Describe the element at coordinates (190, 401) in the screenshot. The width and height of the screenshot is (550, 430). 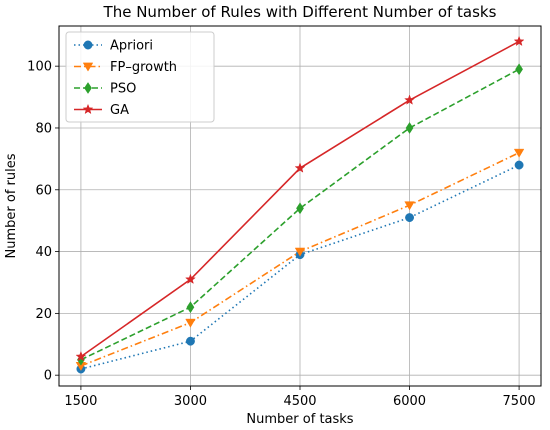
I see `x-tick-label: 3000` at that location.